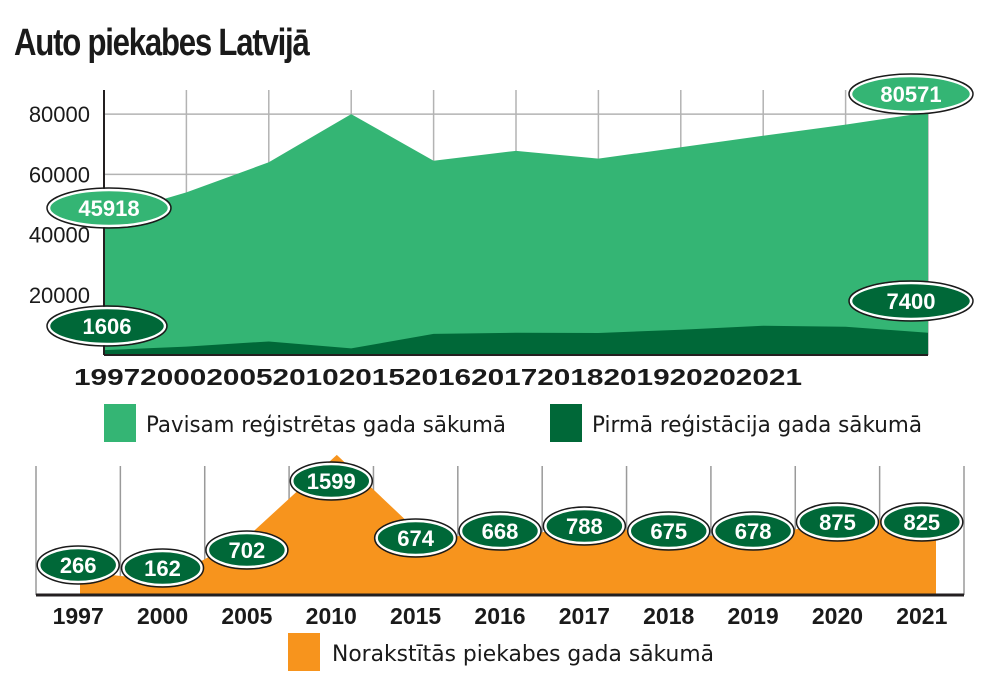 The height and width of the screenshot is (691, 1000). What do you see at coordinates (239, 377) in the screenshot?
I see `top-x-tick-2005: 2005` at bounding box center [239, 377].